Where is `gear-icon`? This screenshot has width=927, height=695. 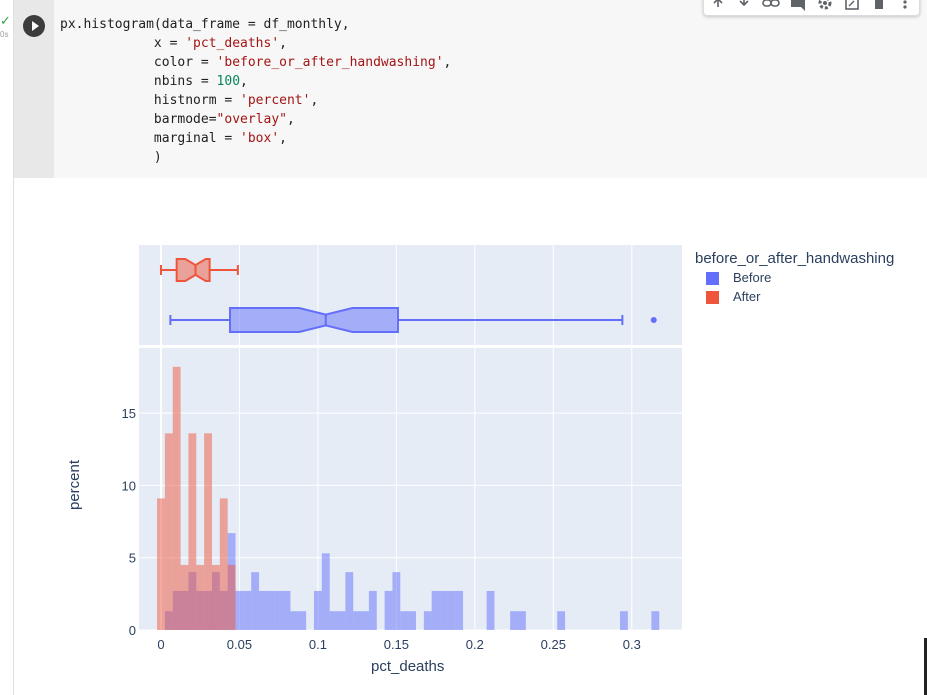
gear-icon is located at coordinates (825, 7).